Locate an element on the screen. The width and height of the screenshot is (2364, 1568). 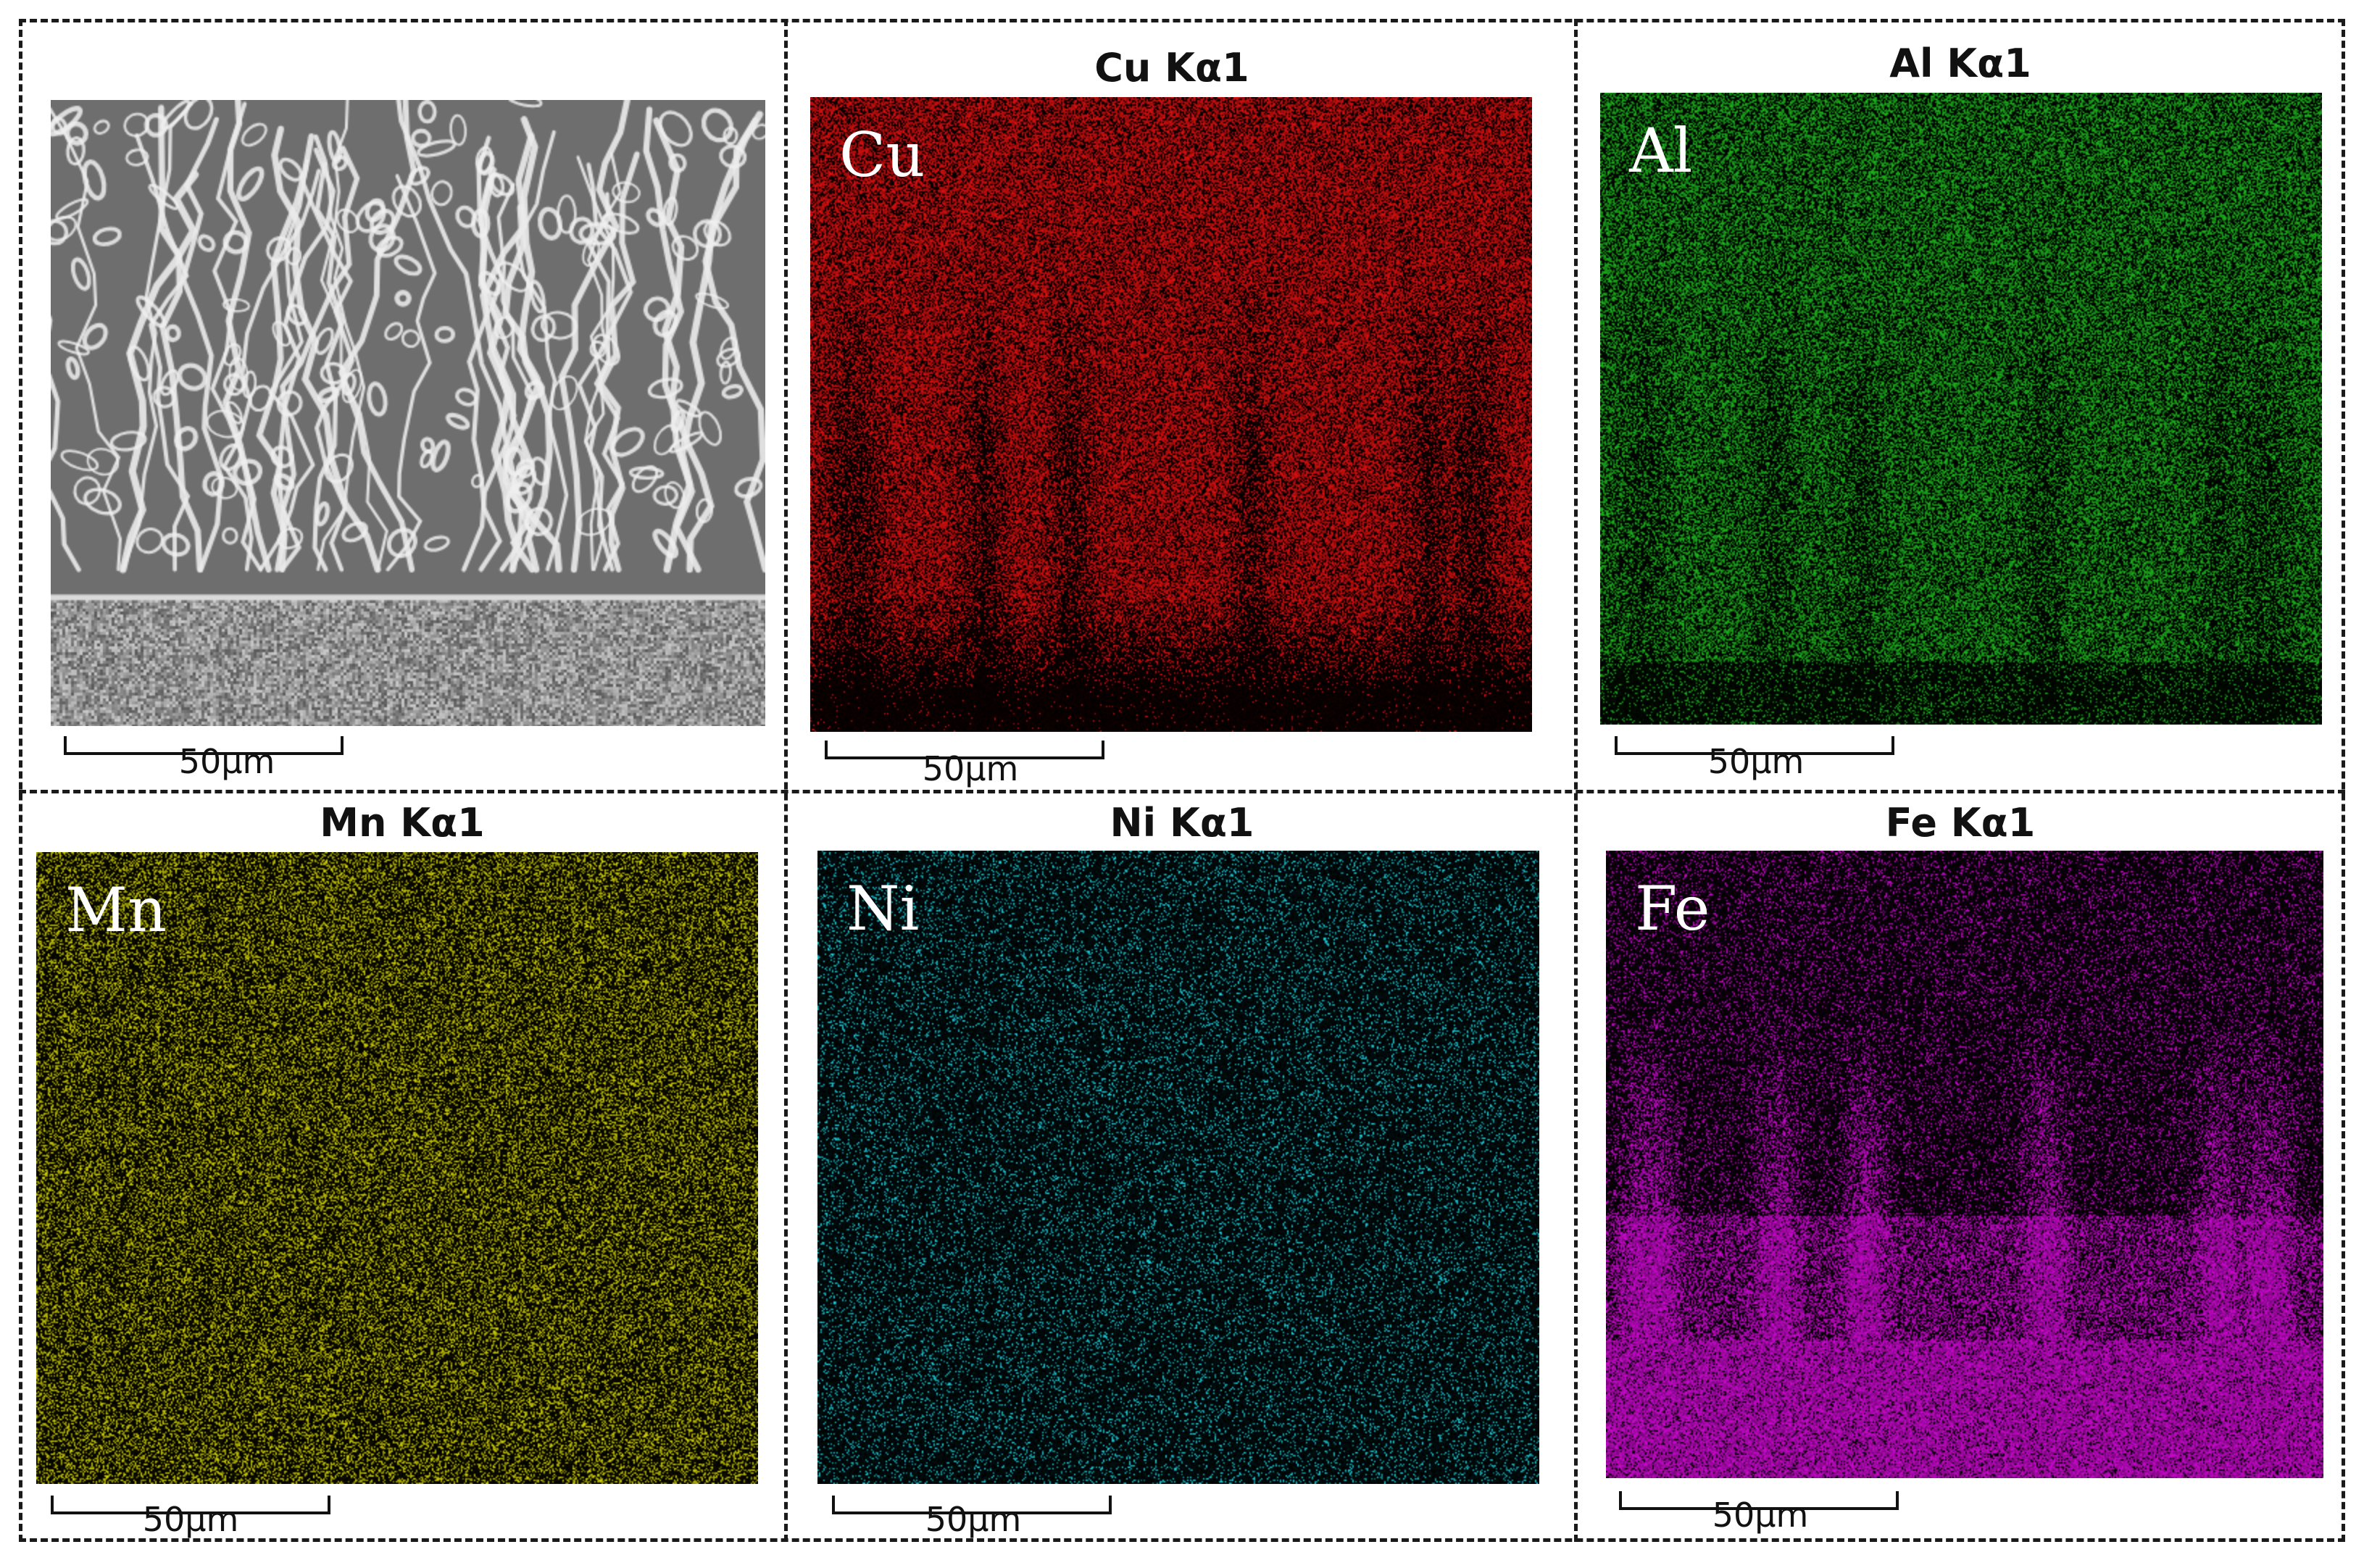
element-label-cu: Cu is located at coordinates (882, 155).